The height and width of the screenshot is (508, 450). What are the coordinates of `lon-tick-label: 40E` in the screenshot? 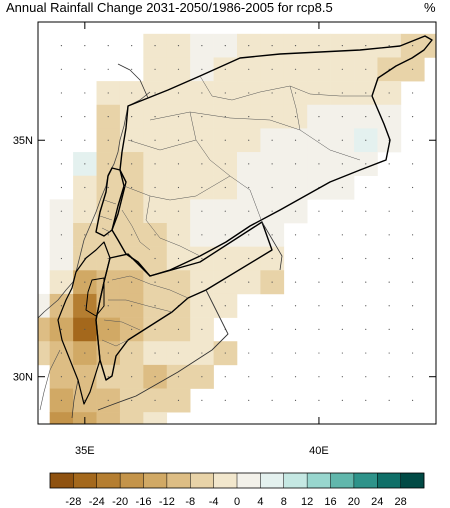 It's located at (319, 451).